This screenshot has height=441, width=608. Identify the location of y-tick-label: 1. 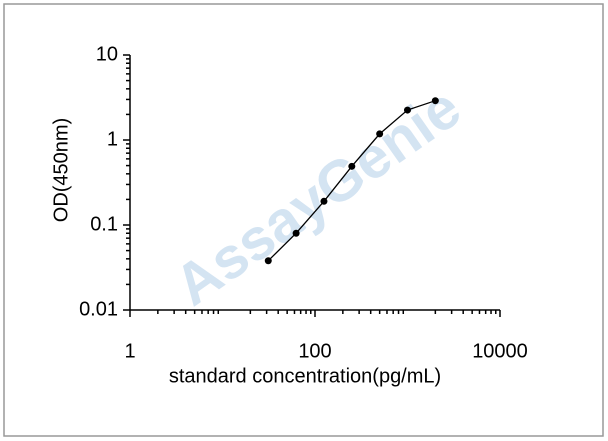
(112, 139).